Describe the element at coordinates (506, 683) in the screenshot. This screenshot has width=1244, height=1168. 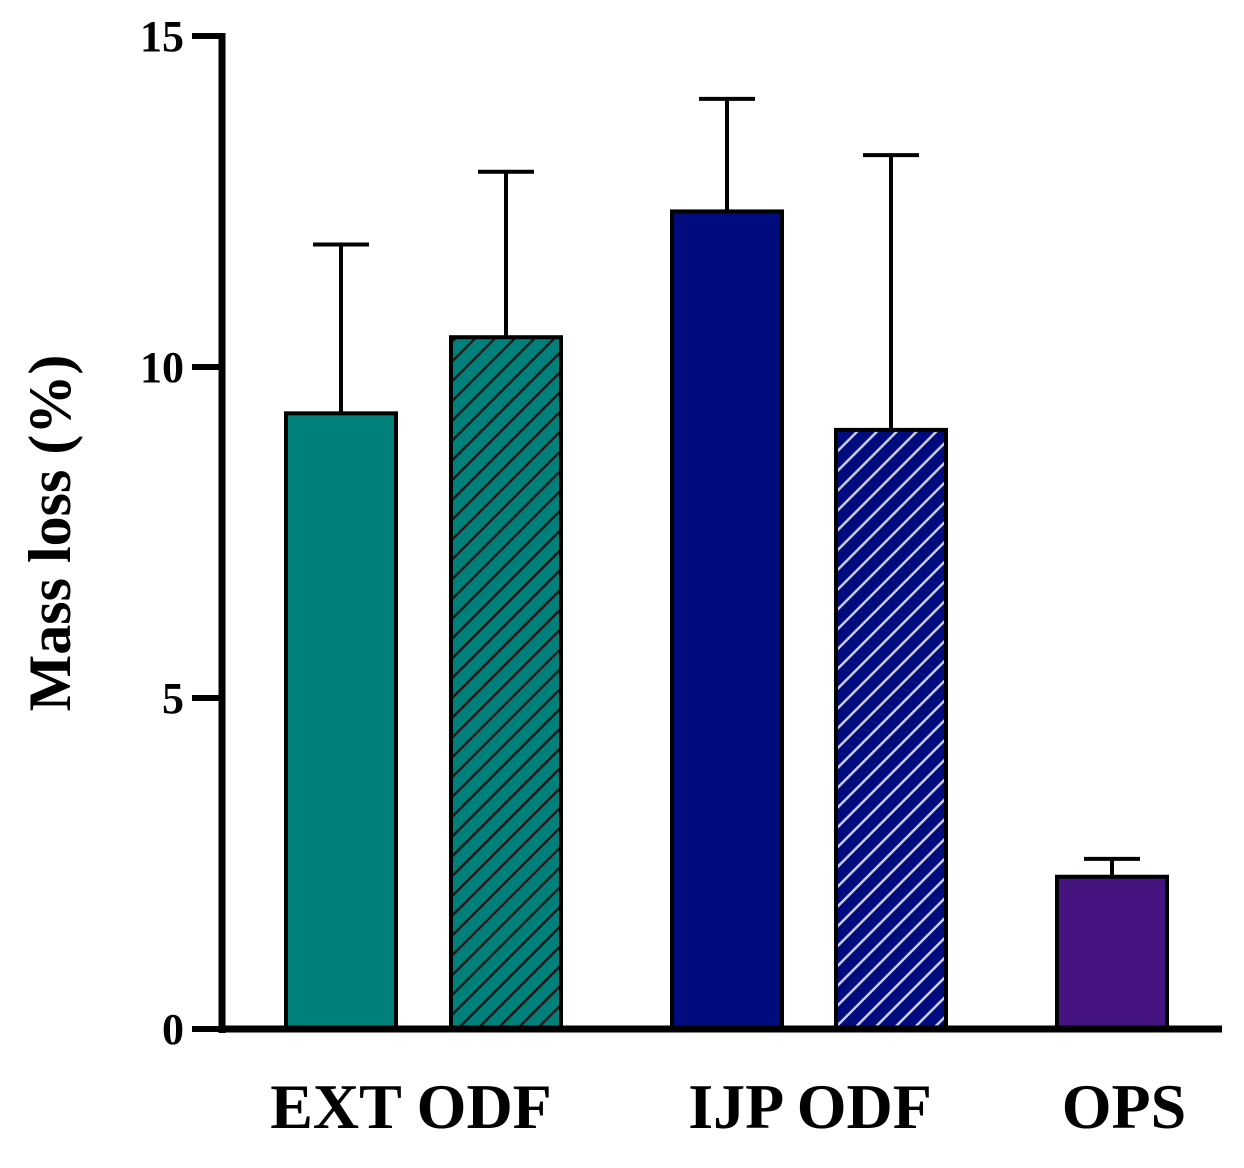
I see `bar-ext-odf-hatched` at that location.